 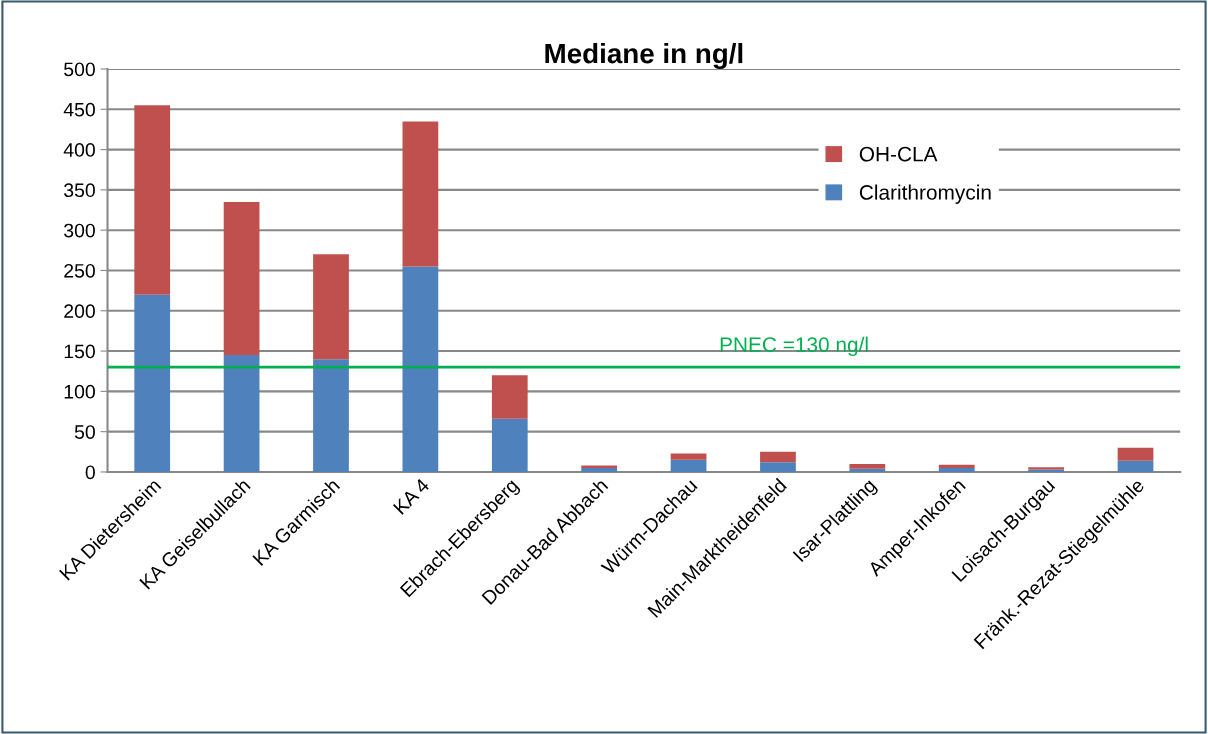 What do you see at coordinates (79, 311) in the screenshot?
I see `y-tick-label: 200` at bounding box center [79, 311].